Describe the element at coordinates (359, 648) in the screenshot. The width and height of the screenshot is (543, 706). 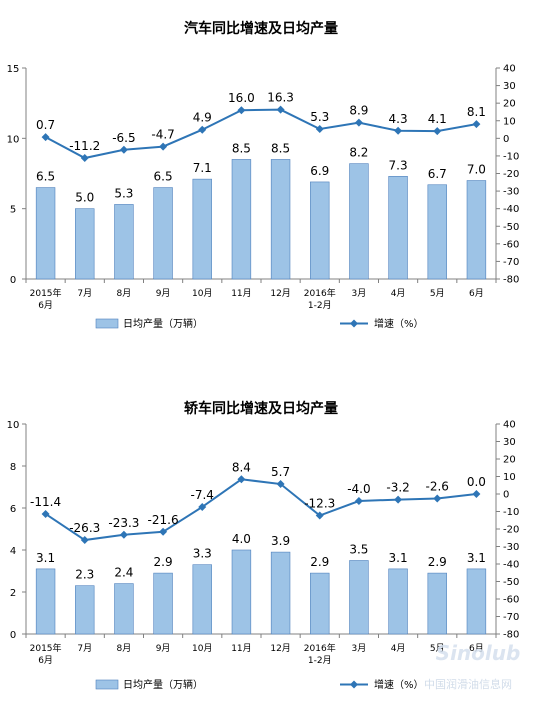
I see `category-label: 3月` at that location.